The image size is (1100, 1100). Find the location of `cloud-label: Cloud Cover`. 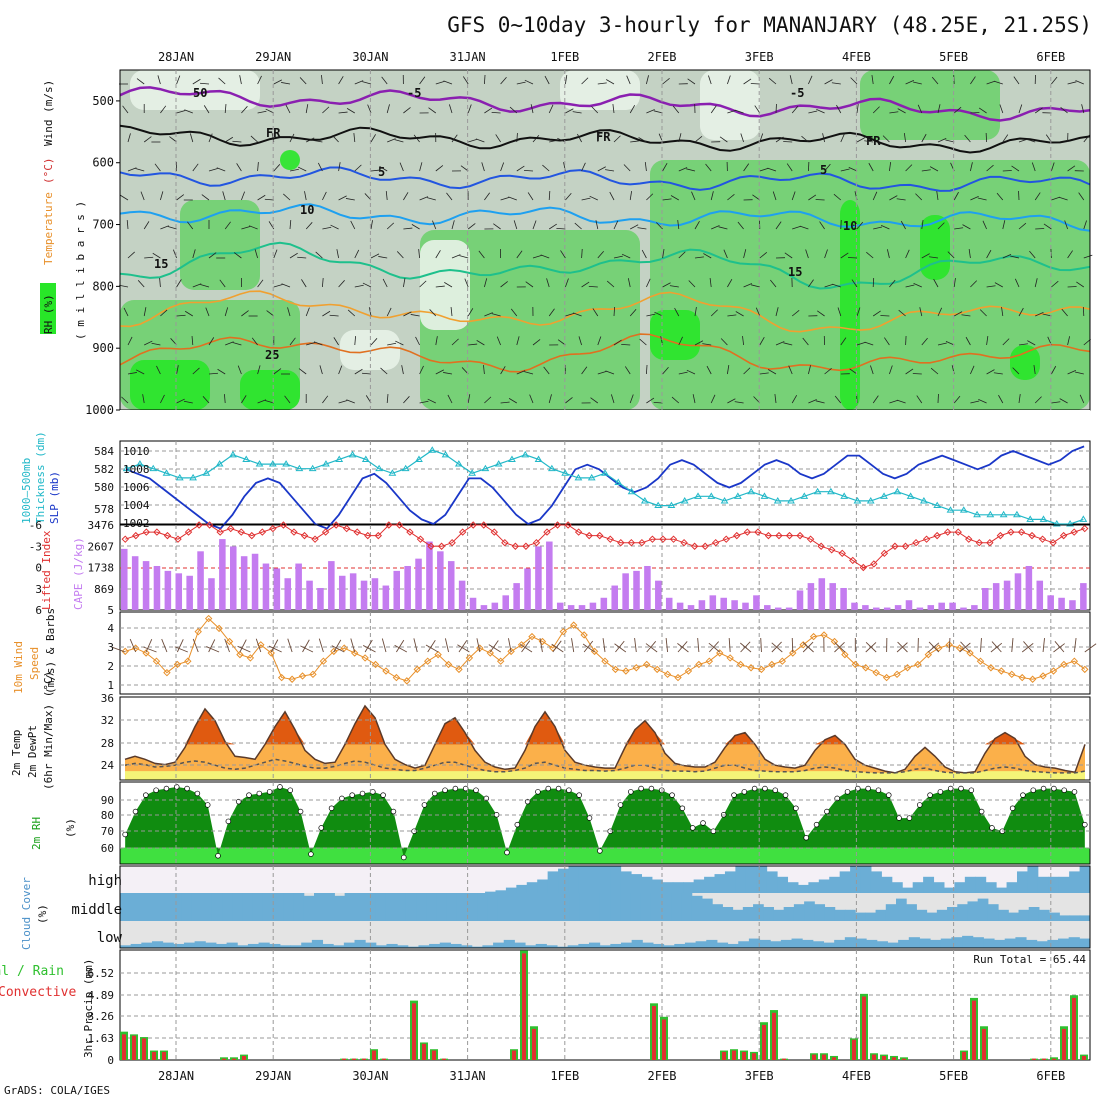

cloud-label: Cloud Cover is located at coordinates (26, 913).